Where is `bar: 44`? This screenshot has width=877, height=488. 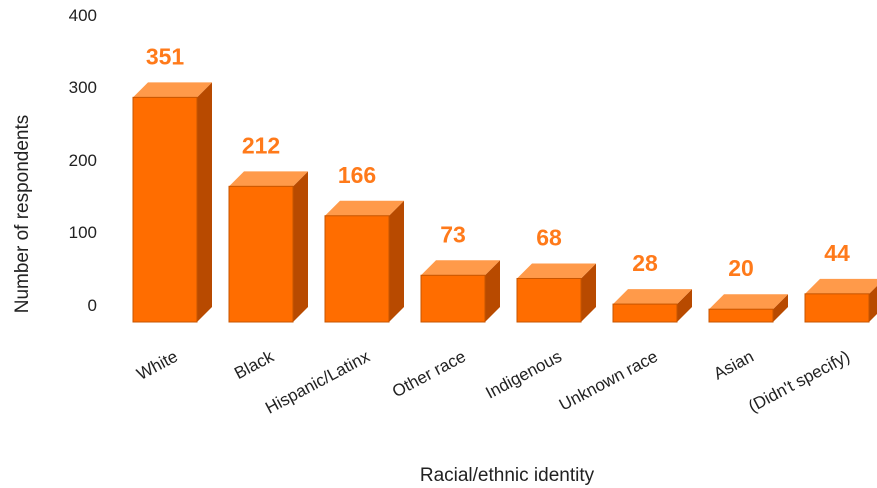
bar: 44 is located at coordinates (840, 281).